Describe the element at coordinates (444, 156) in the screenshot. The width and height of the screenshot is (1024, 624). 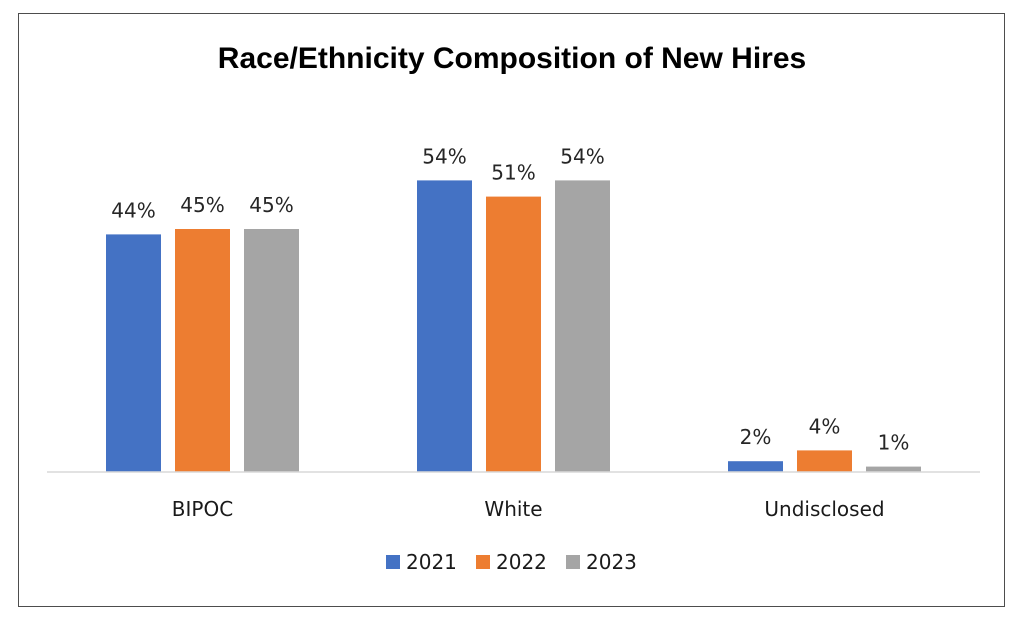
I see `data-label-white-2021: 54%` at that location.